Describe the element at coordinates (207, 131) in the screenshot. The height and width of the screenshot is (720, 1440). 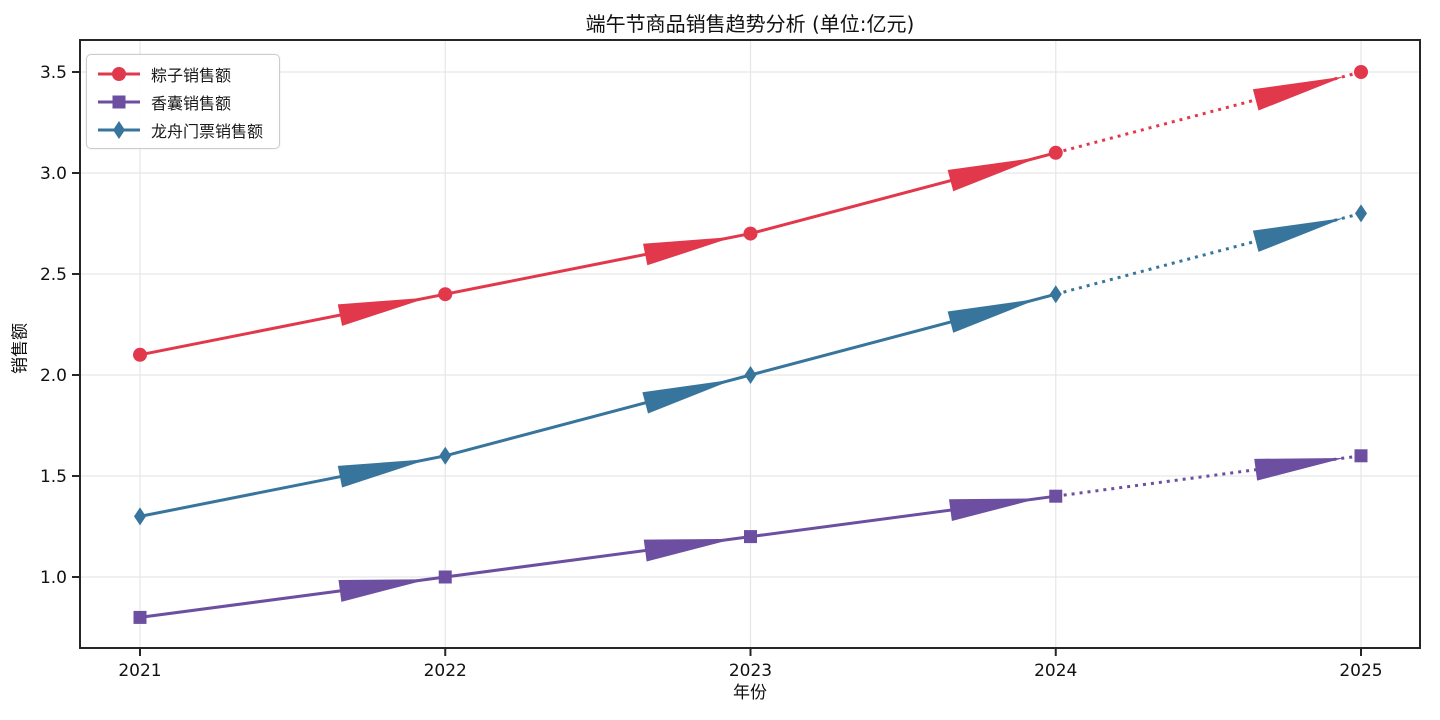
I see `legend-label: 龙舟门票销售额` at that location.